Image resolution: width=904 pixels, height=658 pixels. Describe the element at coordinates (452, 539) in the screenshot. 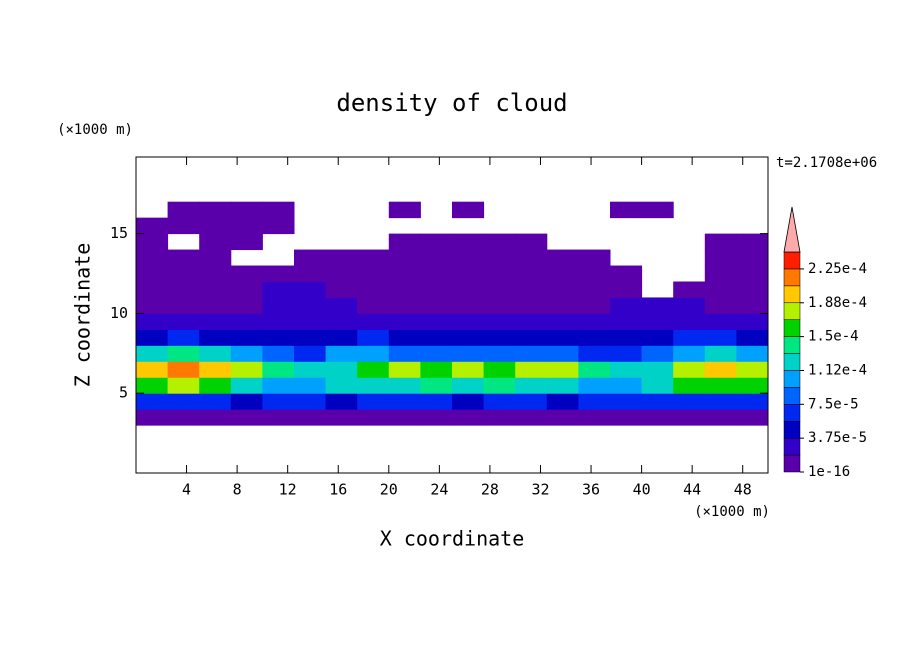

I see `x-axis-label: X coordinate` at that location.